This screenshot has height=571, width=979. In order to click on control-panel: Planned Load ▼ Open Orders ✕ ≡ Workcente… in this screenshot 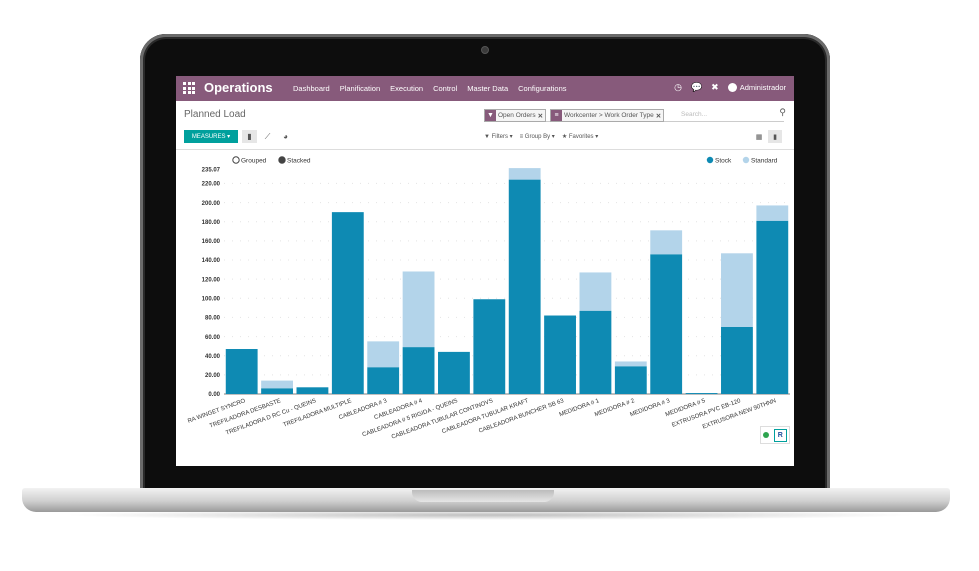, I will do `click(485, 125)`.